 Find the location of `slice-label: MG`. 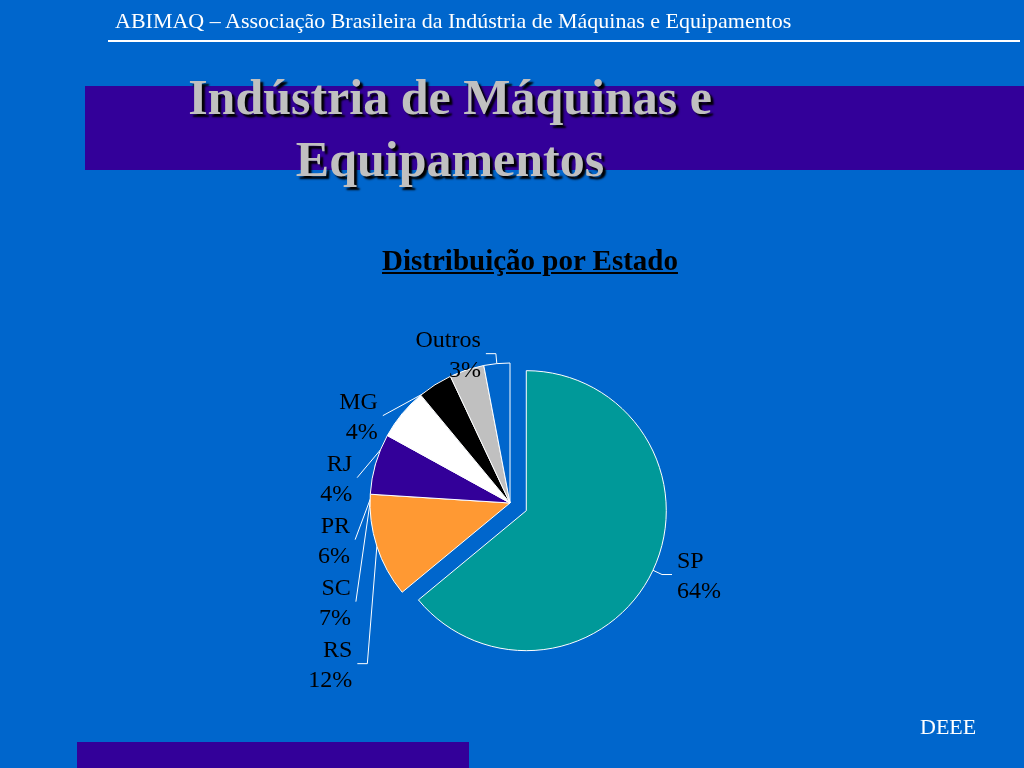

slice-label: MG is located at coordinates (358, 400).